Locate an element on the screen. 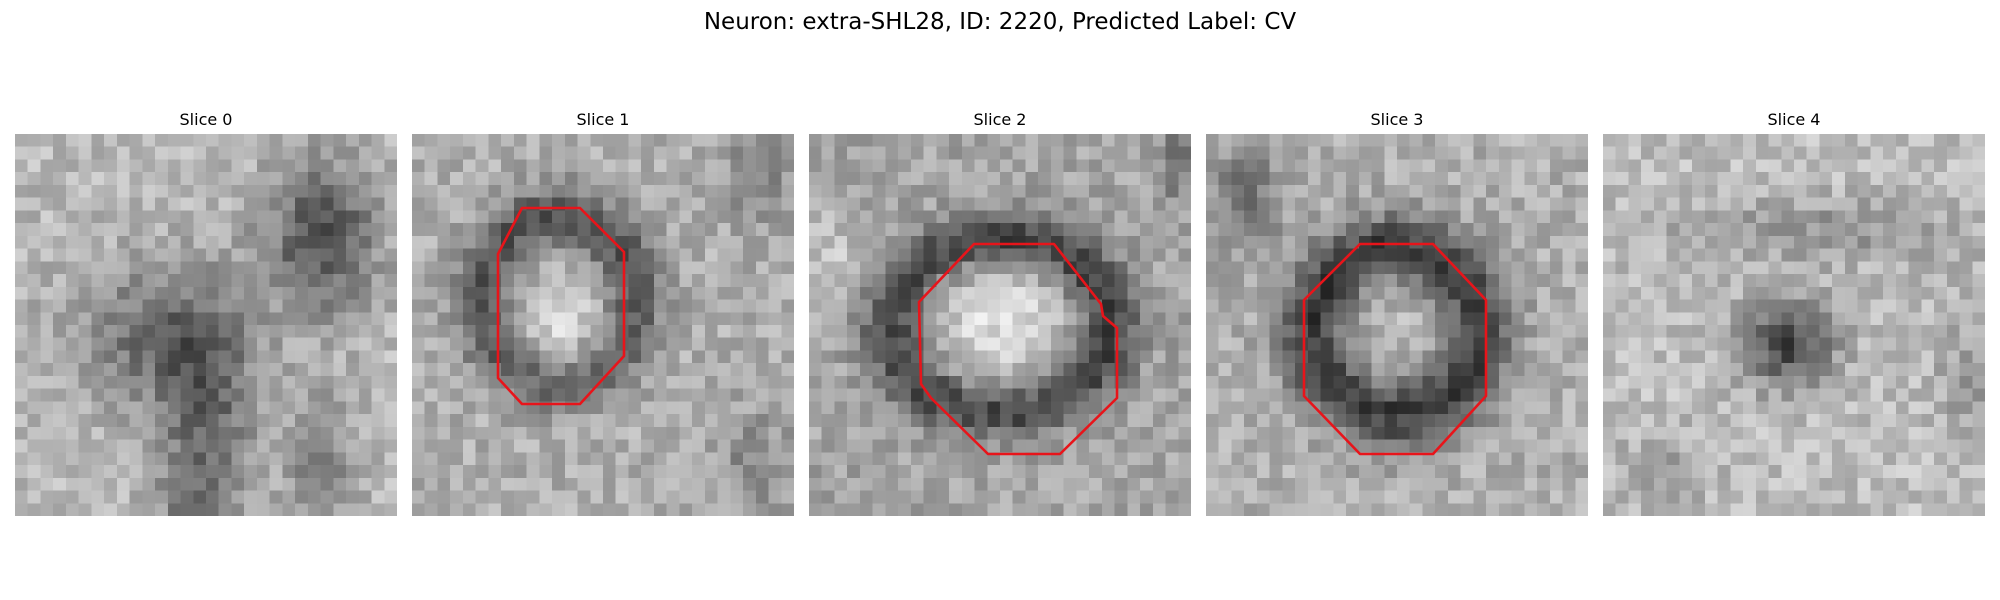 The image size is (2000, 600). slice-1-grayscale-image is located at coordinates (603, 325).